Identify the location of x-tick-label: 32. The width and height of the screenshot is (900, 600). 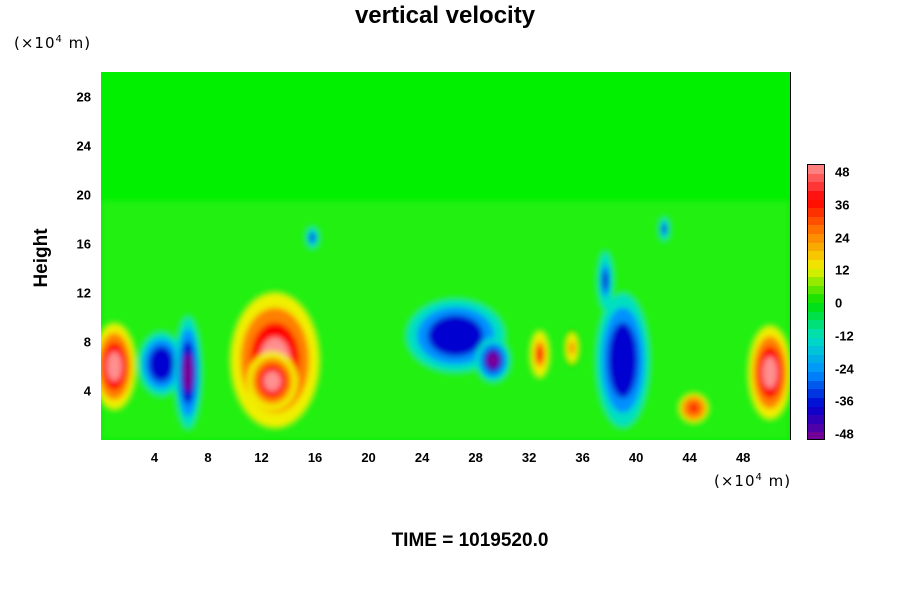
(529, 457).